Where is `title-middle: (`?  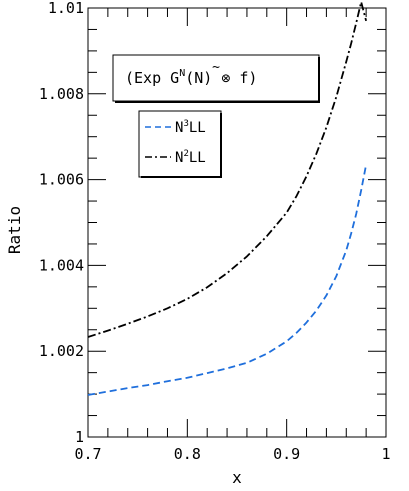 title-middle: ( is located at coordinates (189, 78).